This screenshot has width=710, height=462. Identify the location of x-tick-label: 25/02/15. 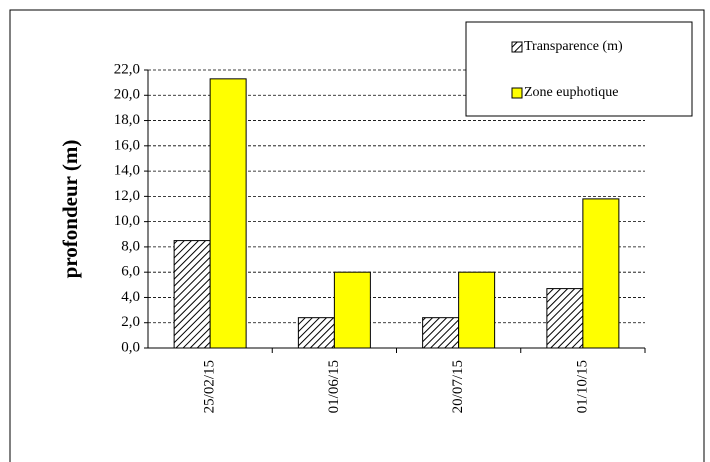
(210, 386).